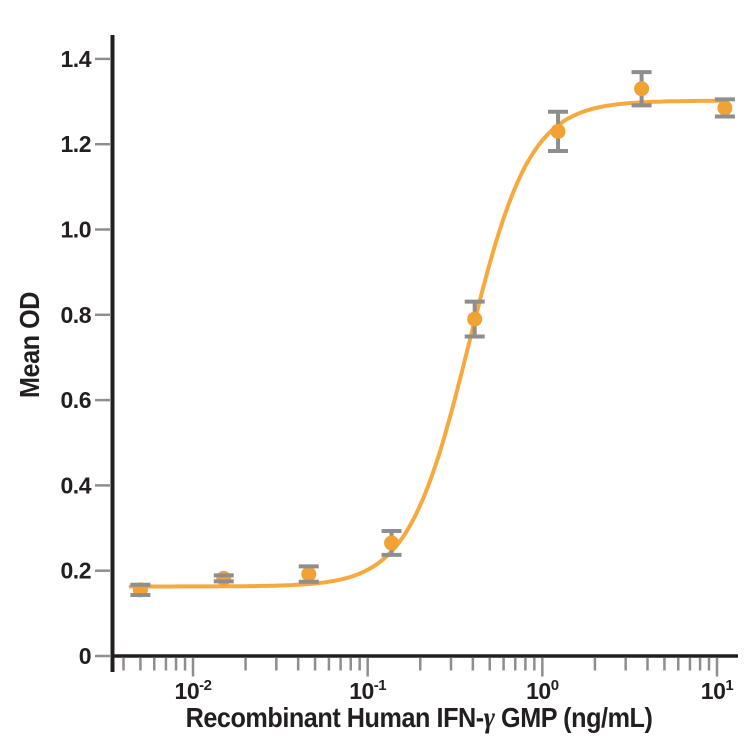 This screenshot has width=750, height=750. Describe the element at coordinates (573, 717) in the screenshot. I see `x-axis-title-suffix: GMP (ng/mL)` at that location.